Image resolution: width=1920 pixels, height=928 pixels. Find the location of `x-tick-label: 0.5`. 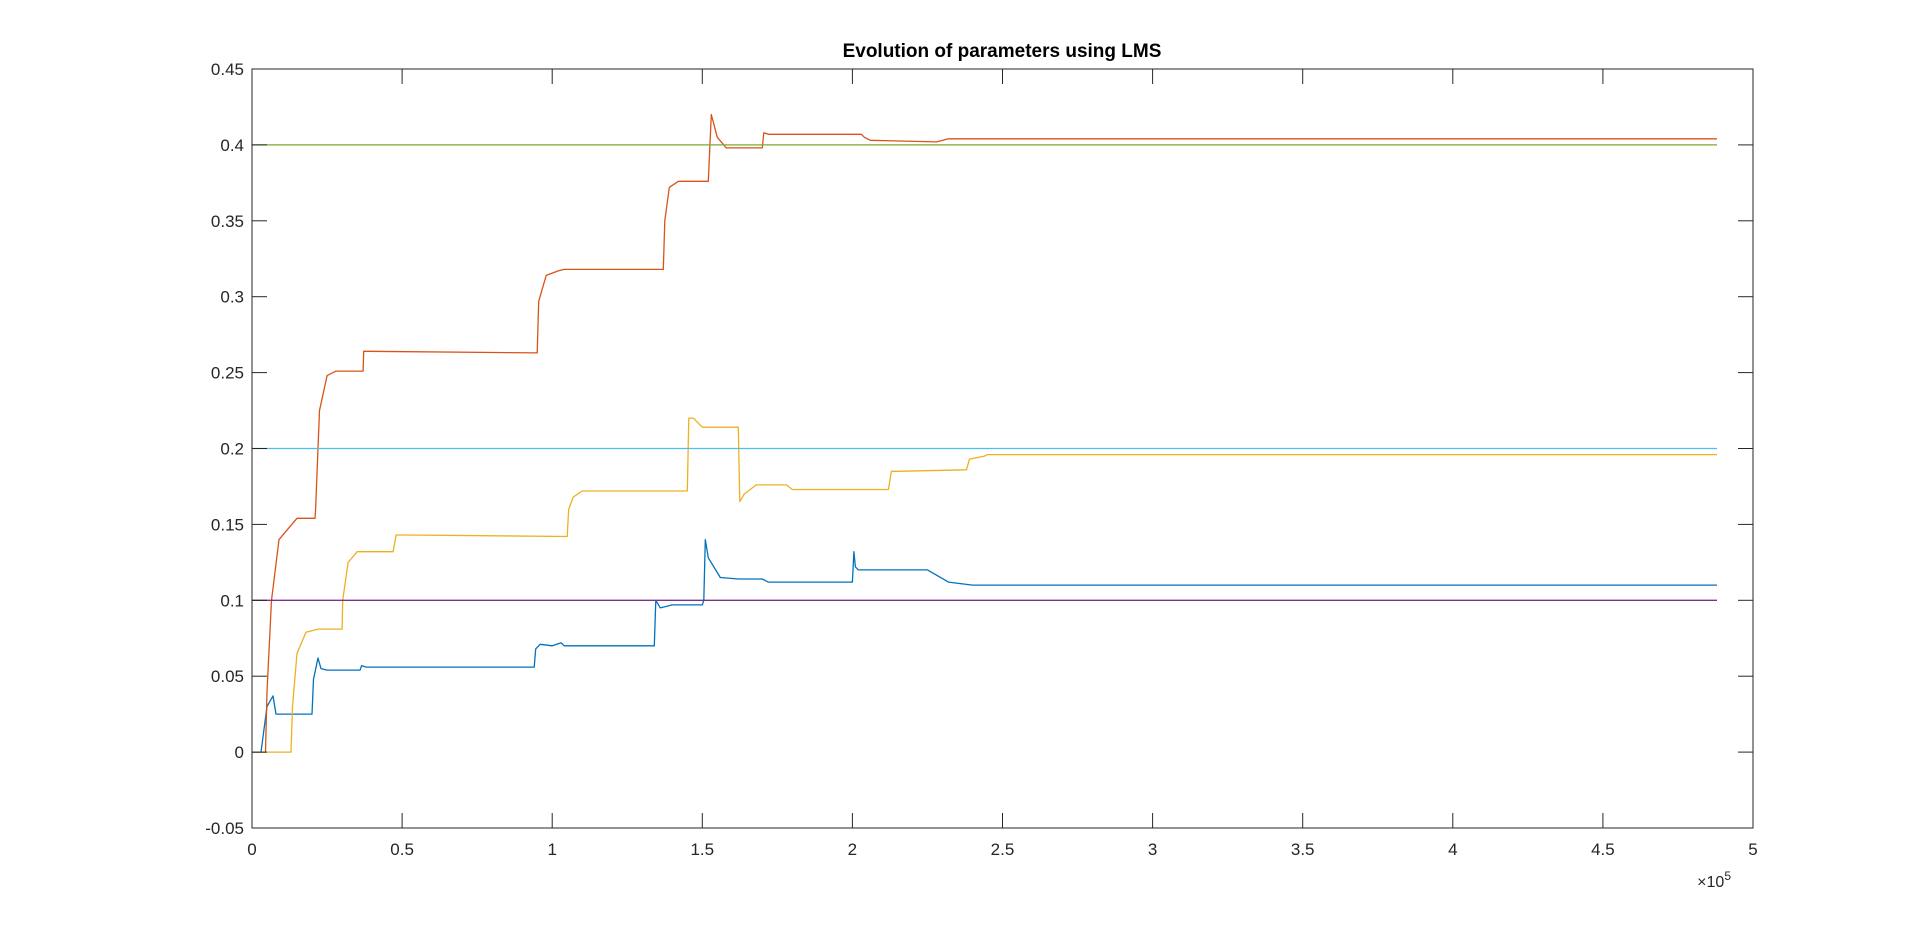

x-tick-label: 0.5 is located at coordinates (402, 849).